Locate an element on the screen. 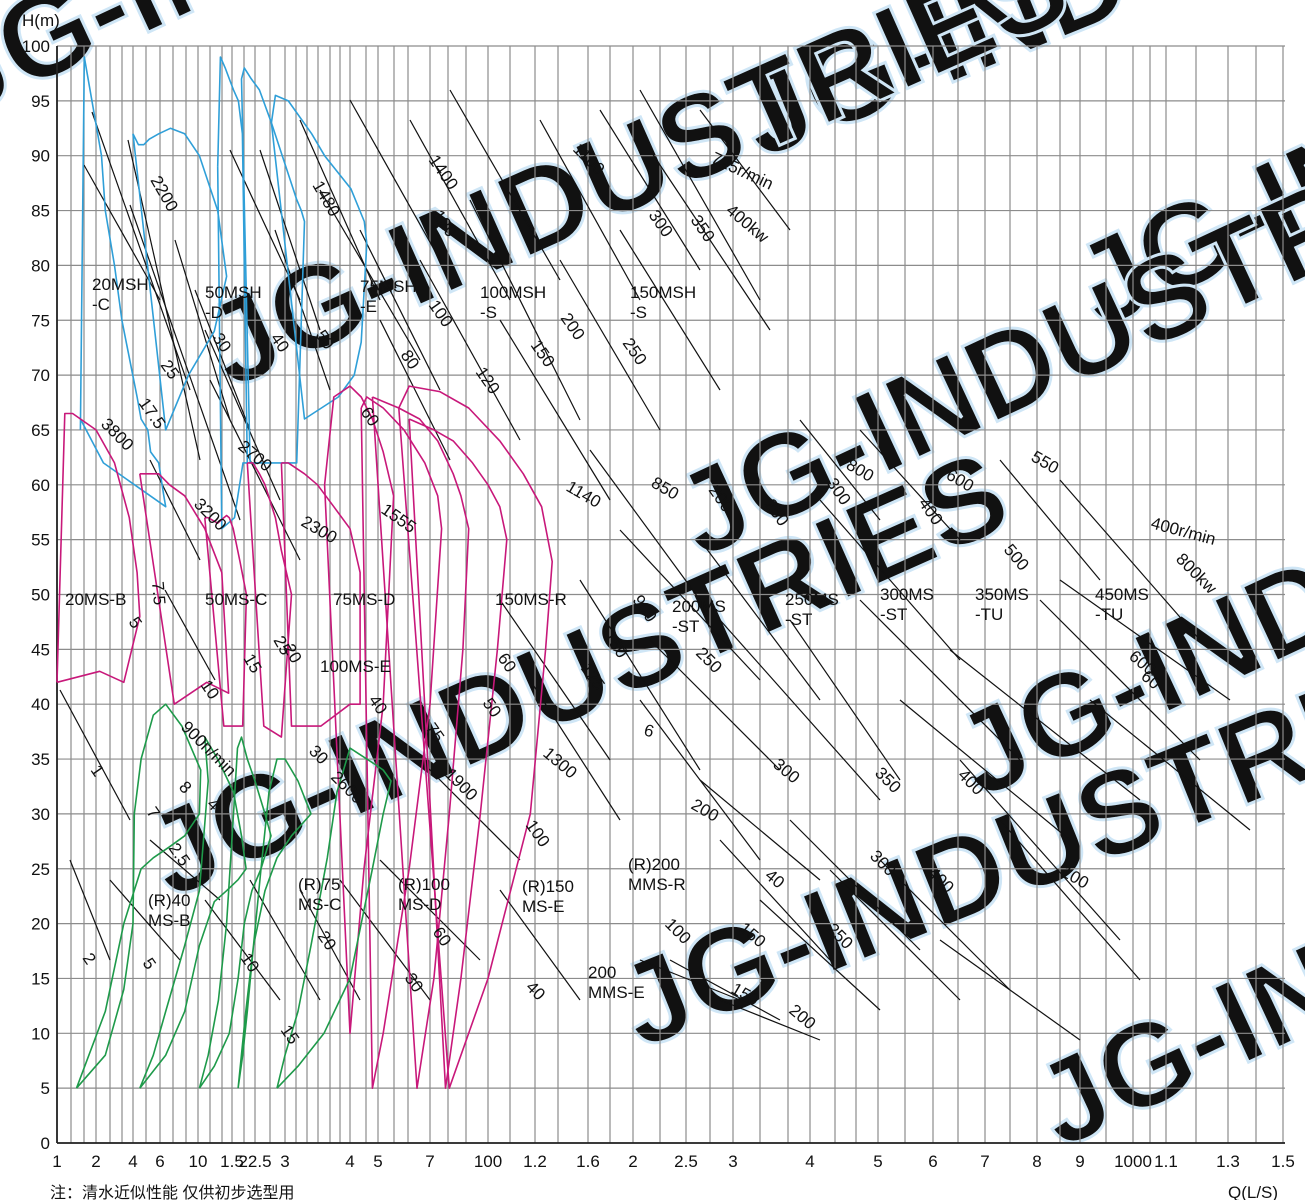  series-50ms-c is located at coordinates (184, 589).